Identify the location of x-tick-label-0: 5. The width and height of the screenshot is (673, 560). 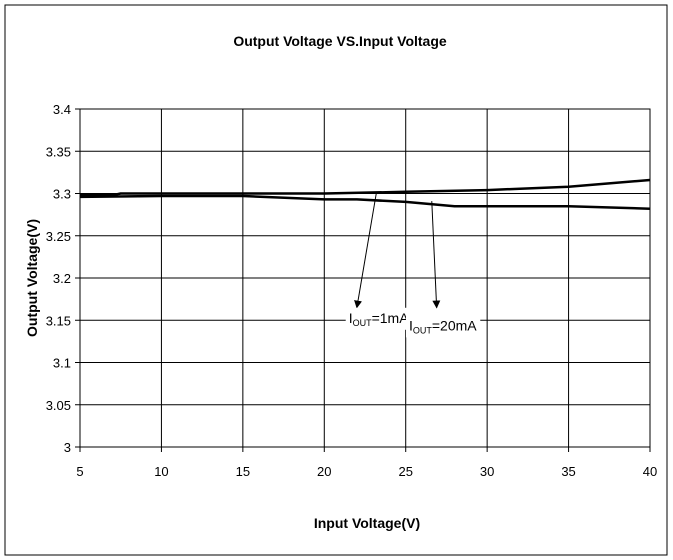
(79, 471).